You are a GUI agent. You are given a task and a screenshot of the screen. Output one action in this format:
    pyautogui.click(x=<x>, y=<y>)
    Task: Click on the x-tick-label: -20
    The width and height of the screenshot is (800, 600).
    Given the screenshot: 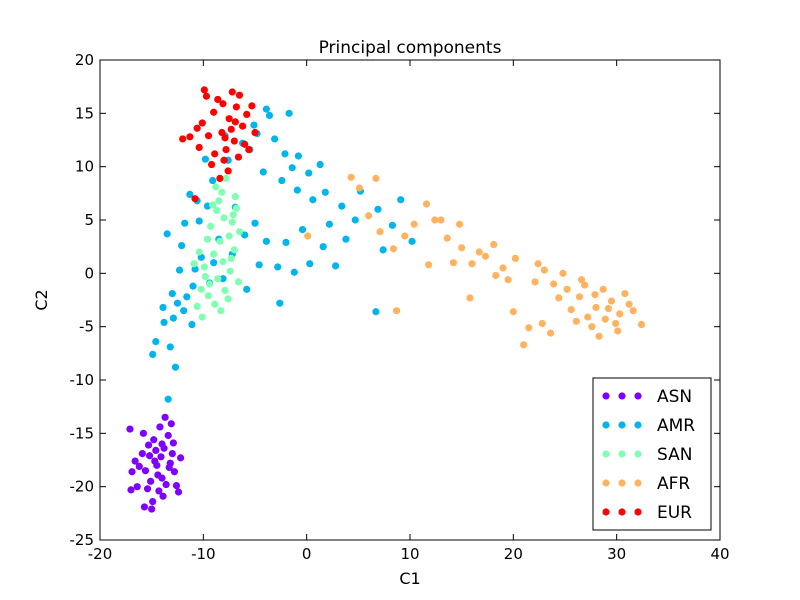 What is the action you would take?
    pyautogui.click(x=100, y=554)
    